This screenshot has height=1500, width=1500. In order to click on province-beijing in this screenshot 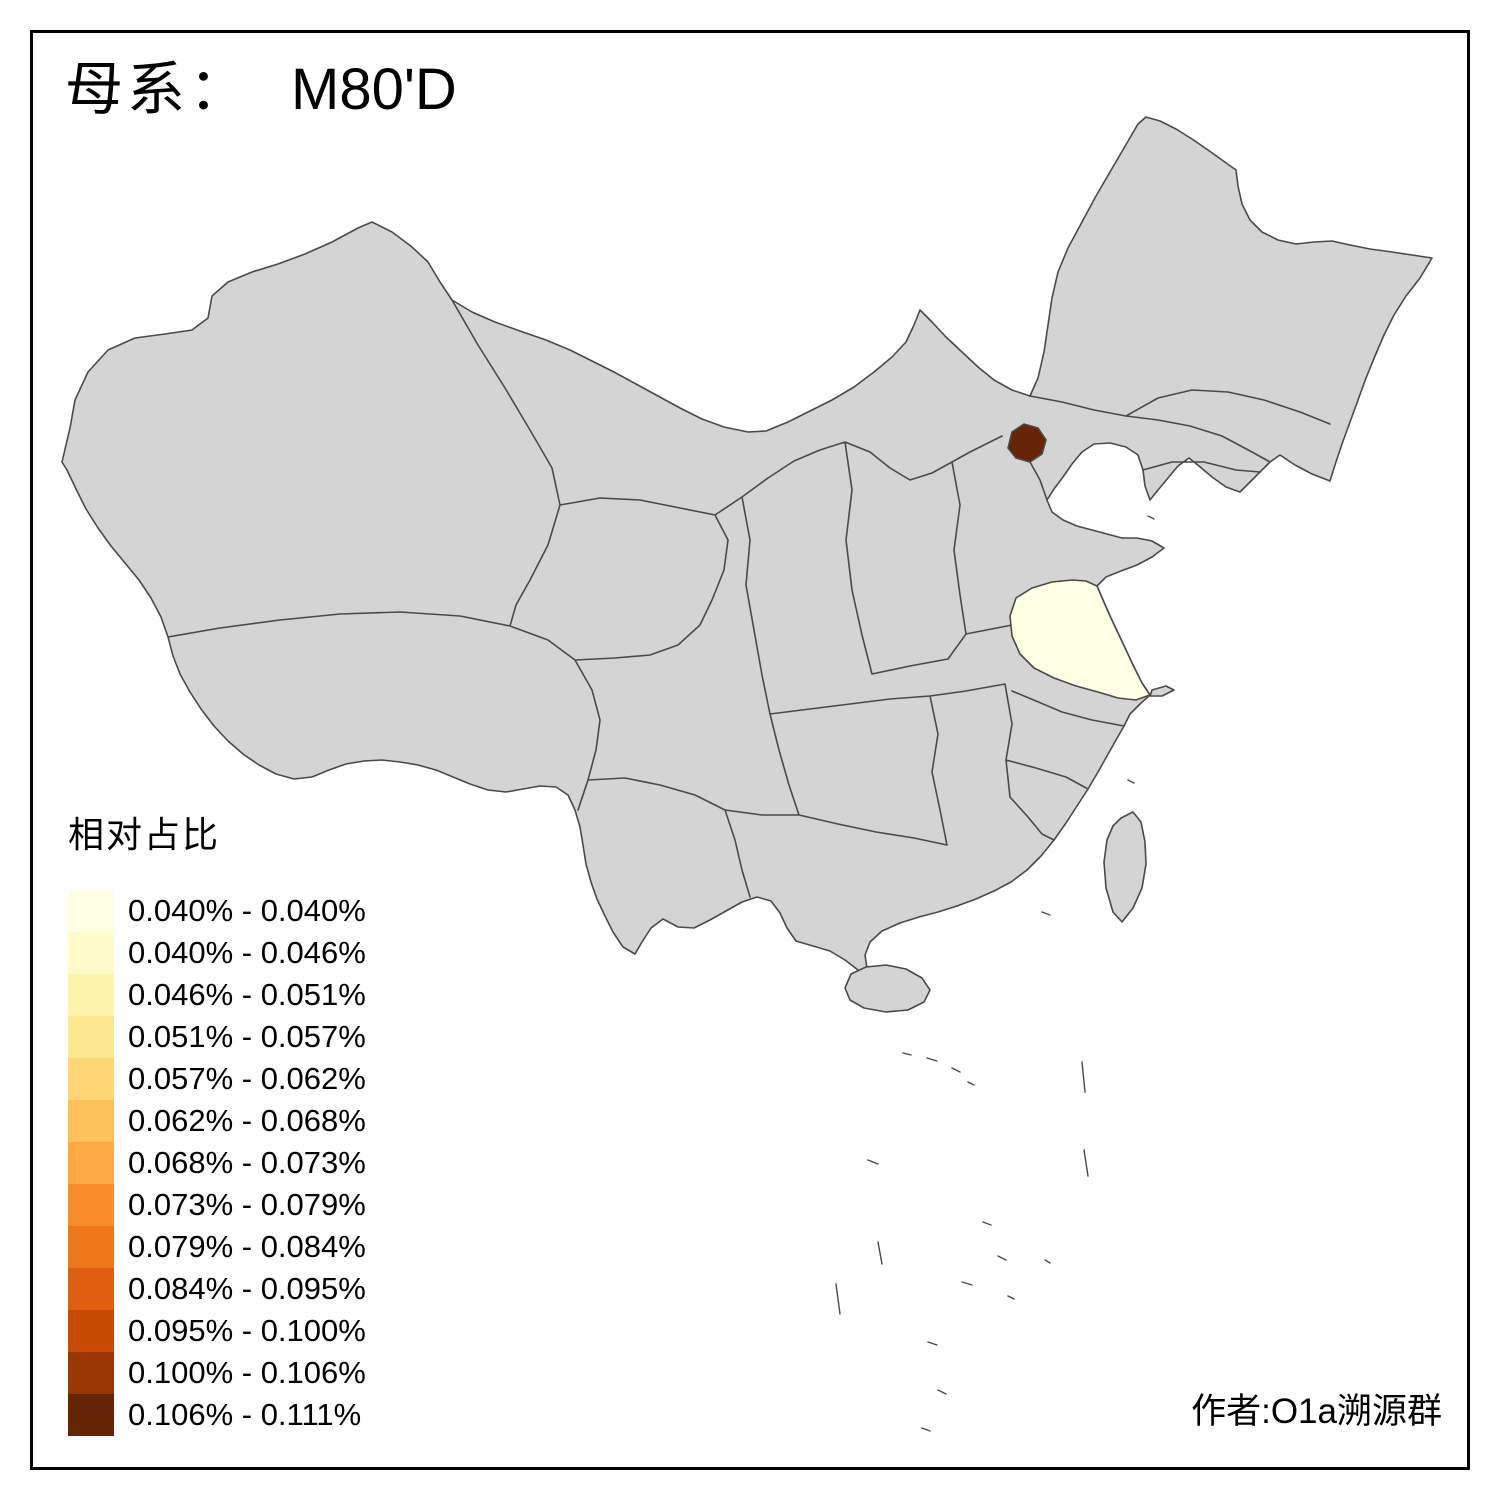, I will do `click(1027, 443)`.